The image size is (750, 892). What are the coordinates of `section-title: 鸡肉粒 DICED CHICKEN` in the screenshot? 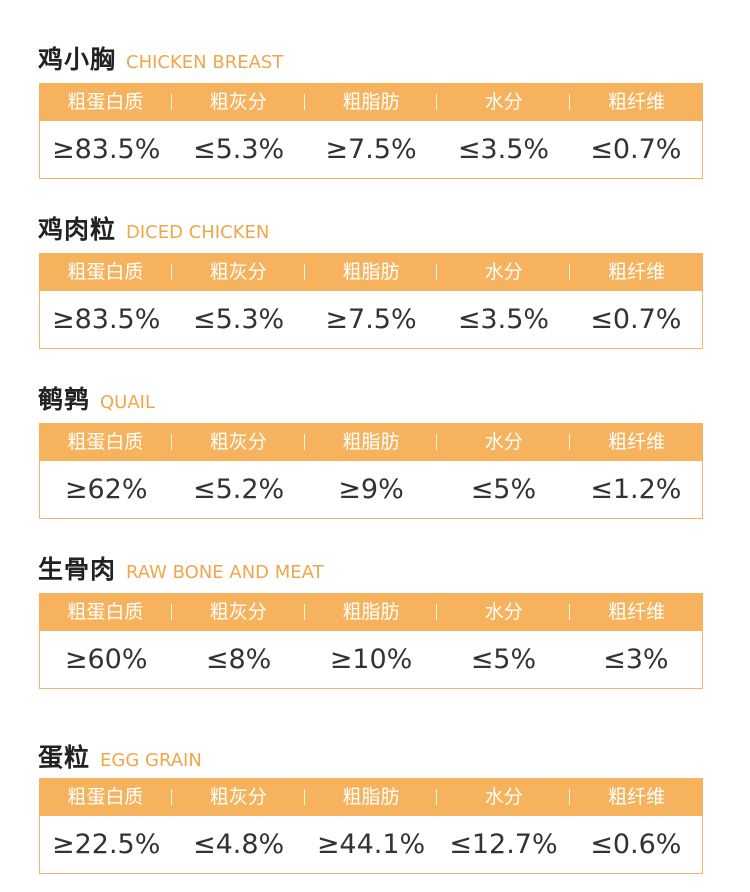 It's located at (153, 228).